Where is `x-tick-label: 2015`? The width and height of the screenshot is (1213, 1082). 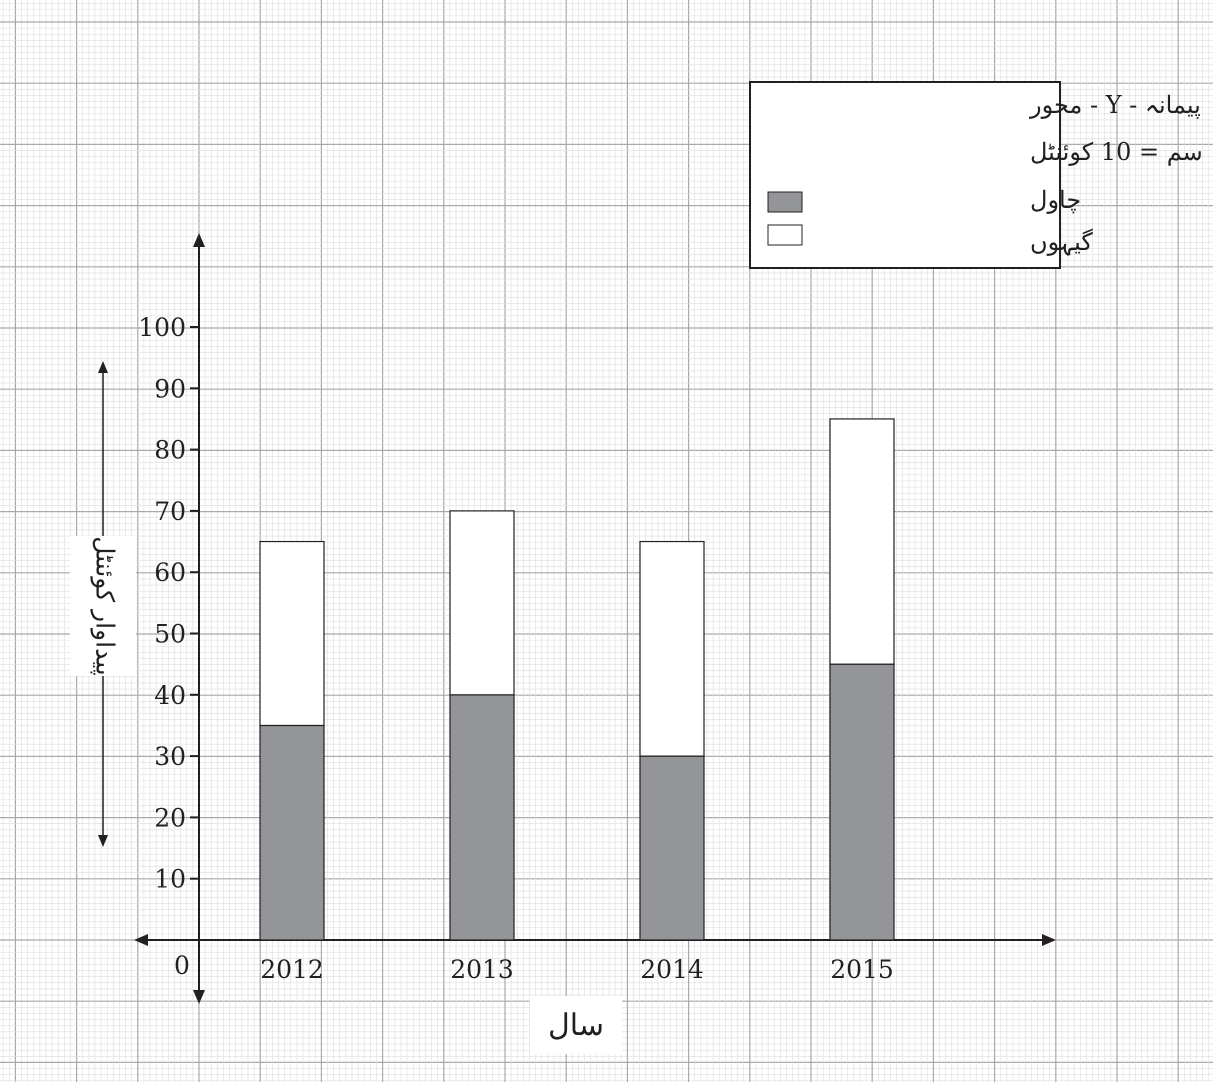 x-tick-label: 2015 is located at coordinates (862, 969).